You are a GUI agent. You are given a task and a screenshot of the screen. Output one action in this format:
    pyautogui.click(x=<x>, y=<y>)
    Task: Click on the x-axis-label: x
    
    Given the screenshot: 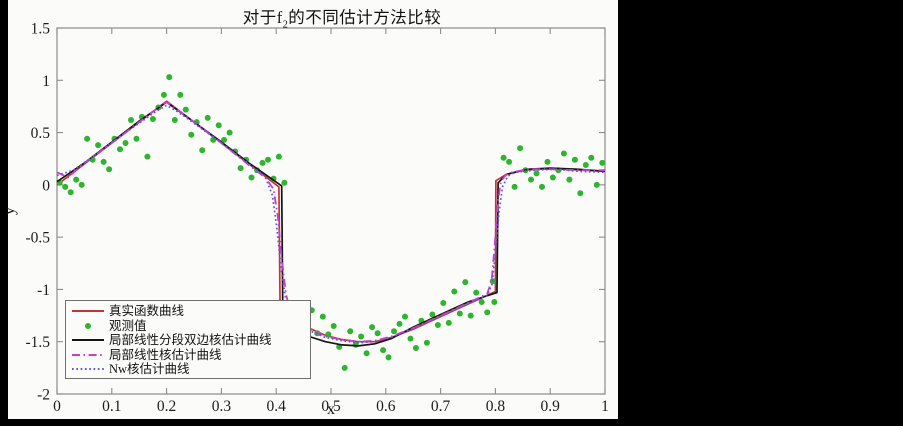 What is the action you would take?
    pyautogui.click(x=331, y=409)
    